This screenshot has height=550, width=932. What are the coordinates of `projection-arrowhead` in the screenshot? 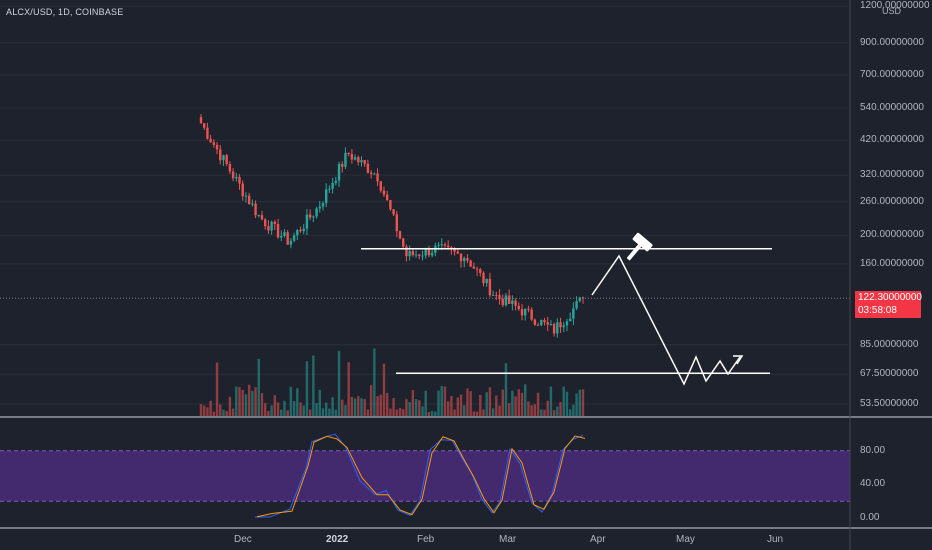 It's located at (738, 360).